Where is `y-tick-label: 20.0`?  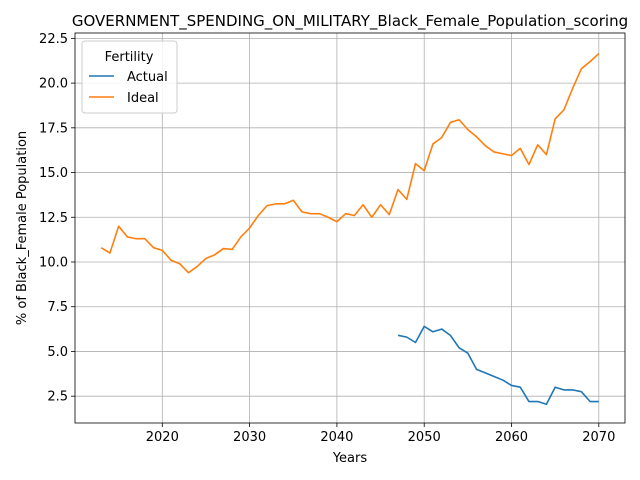
y-tick-label: 20.0 is located at coordinates (53, 84).